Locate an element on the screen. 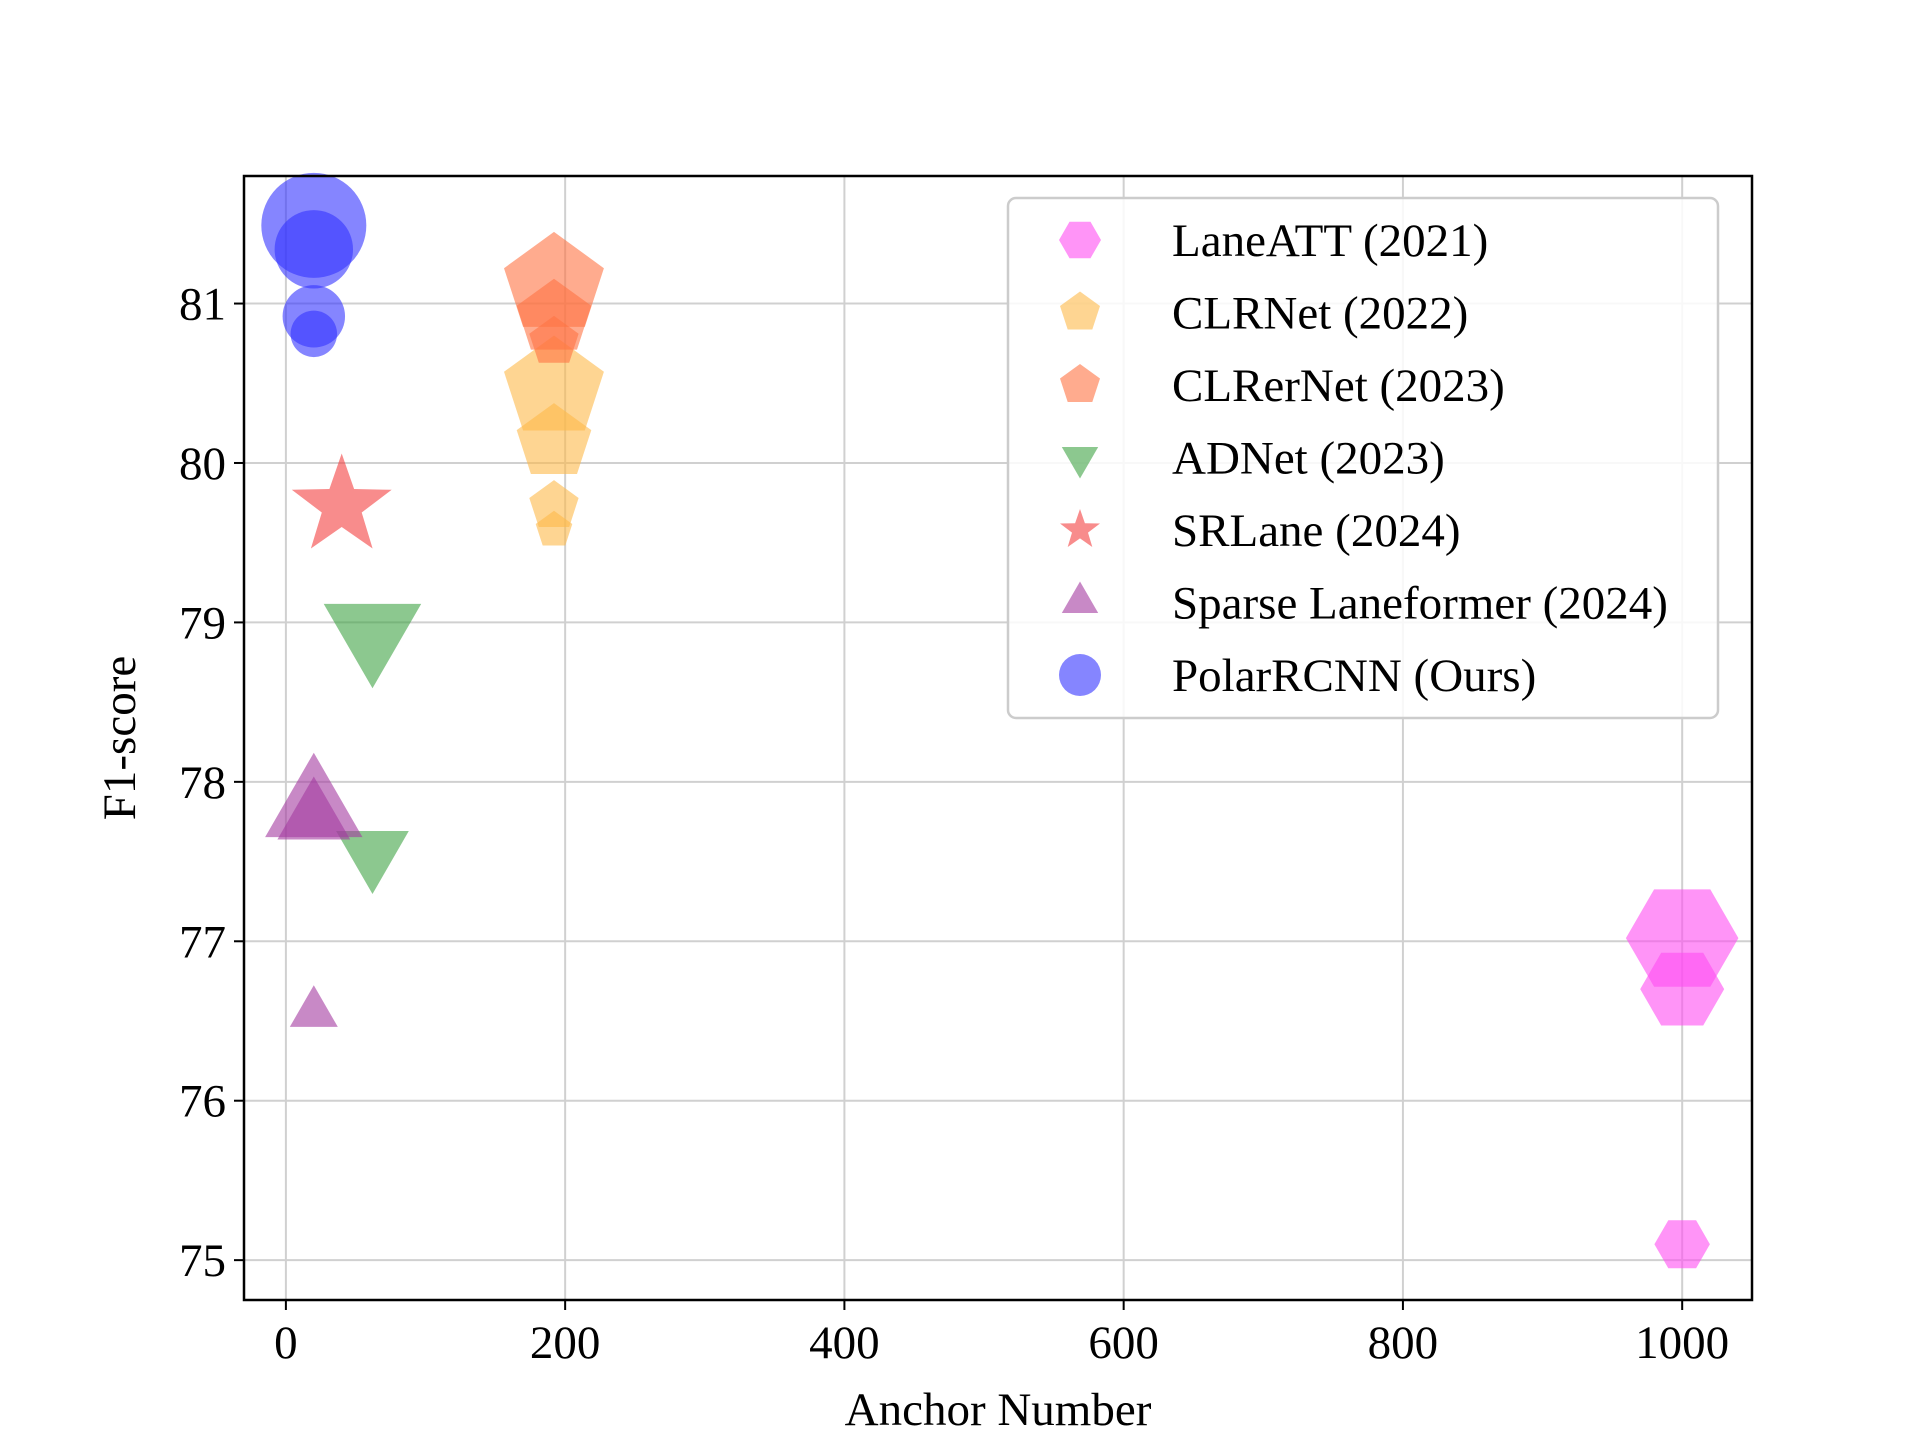  y-tick-label: 81 is located at coordinates (202, 305).